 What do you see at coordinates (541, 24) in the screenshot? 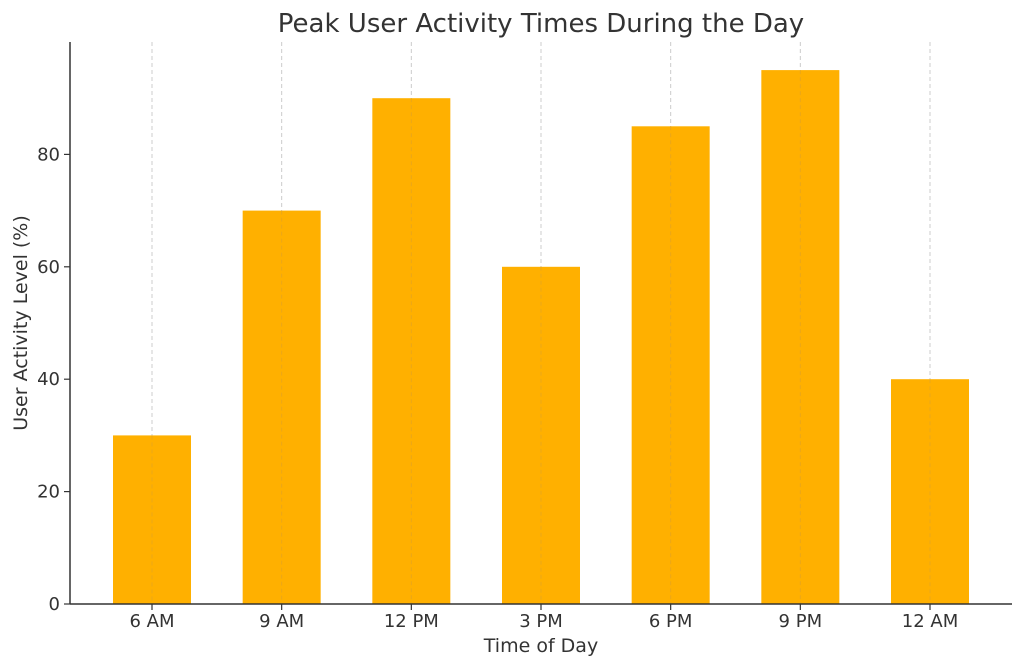
I see `chart-title: Peak User Activity Times During the Day` at bounding box center [541, 24].